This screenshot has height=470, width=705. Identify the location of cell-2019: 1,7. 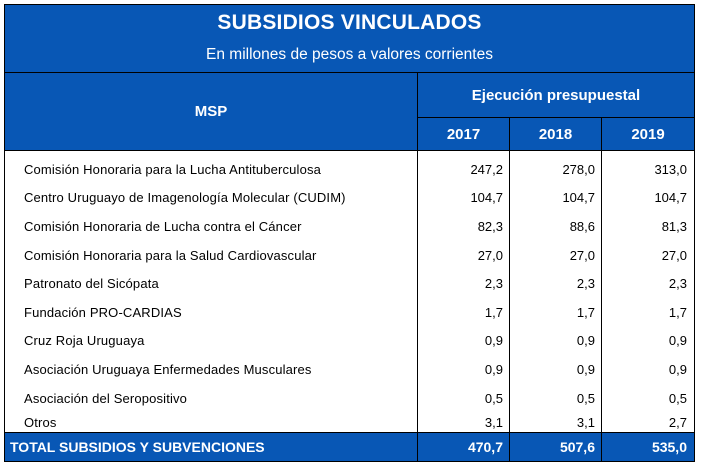
(677, 312).